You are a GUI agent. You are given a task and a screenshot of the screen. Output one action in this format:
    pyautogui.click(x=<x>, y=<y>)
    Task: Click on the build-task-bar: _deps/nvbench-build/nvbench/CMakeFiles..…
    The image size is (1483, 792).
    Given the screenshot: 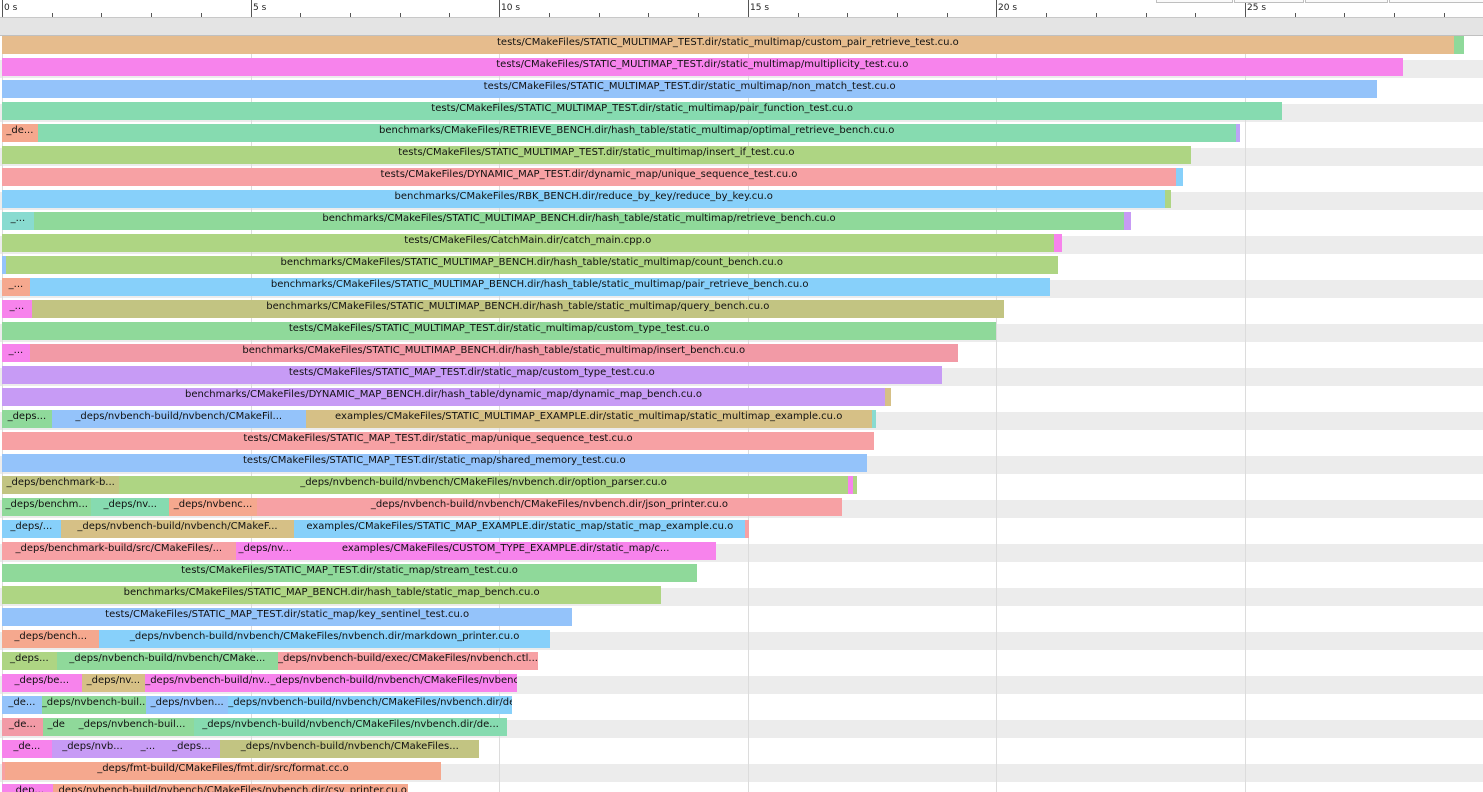 What is the action you would take?
    pyautogui.click(x=350, y=749)
    